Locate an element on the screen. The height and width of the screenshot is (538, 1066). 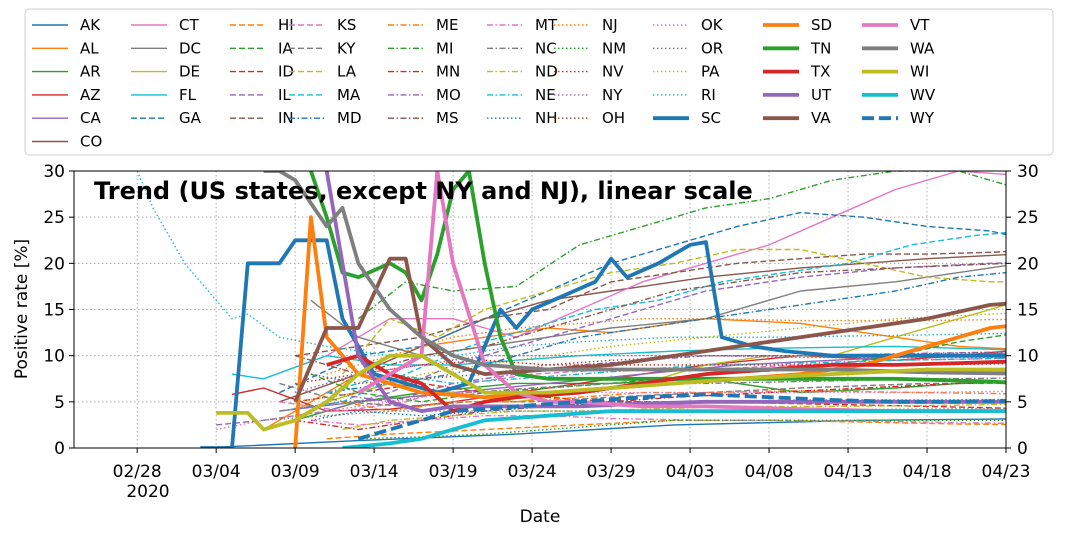
y-axis-left: 0 5 10 15 20 25 30 is located at coordinates (58, 310).